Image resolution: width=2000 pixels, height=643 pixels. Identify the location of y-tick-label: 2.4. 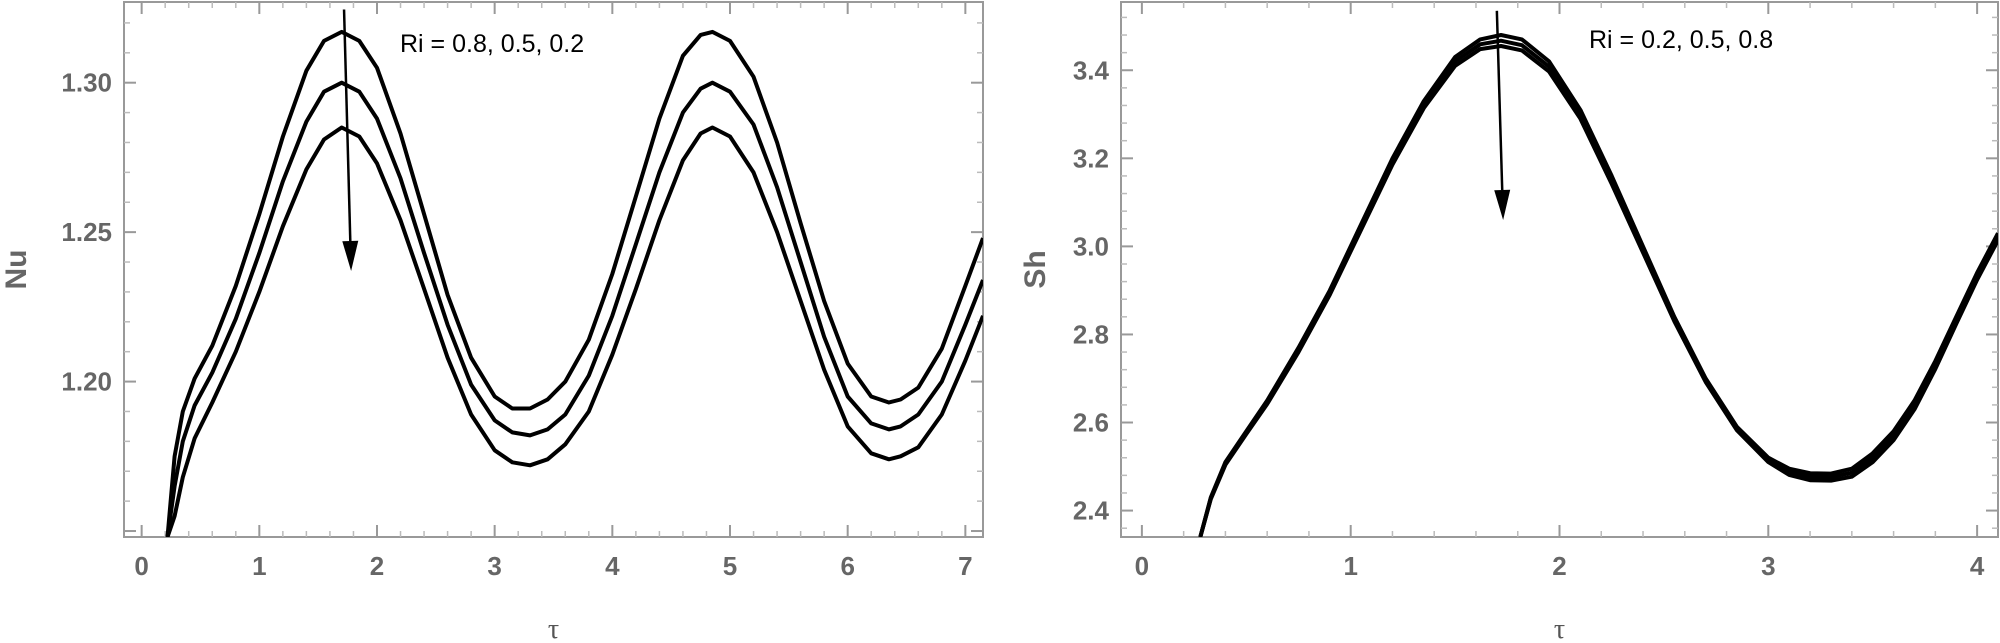
(1091, 511).